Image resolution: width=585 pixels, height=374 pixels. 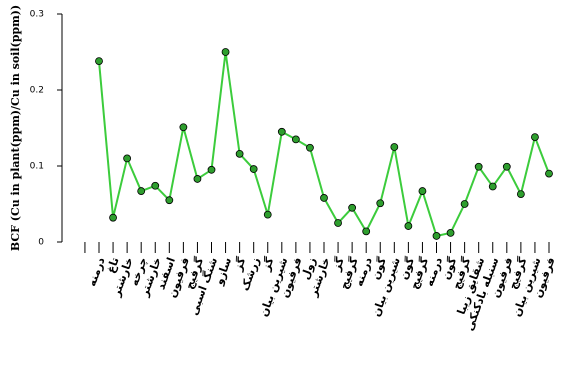 What do you see at coordinates (41, 243) in the screenshot?
I see `y-tick-label: 0` at bounding box center [41, 243].